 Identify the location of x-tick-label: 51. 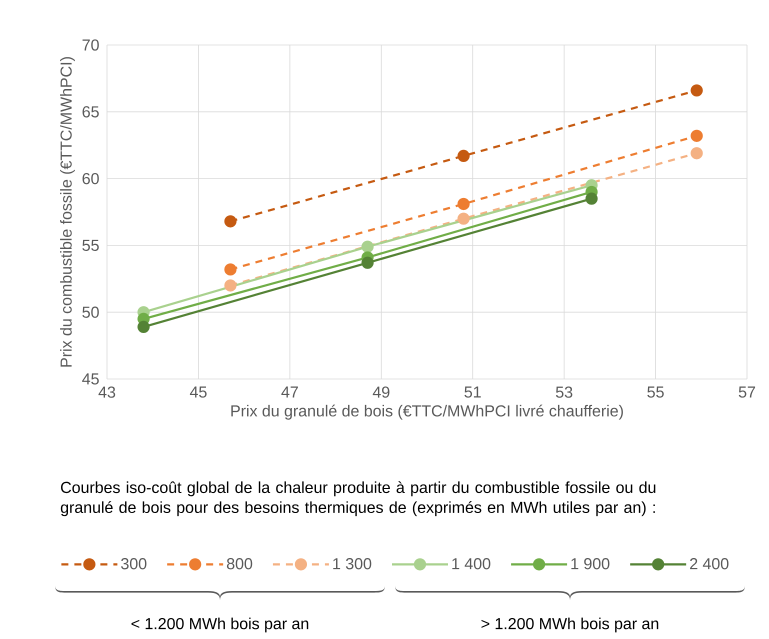
(472, 392).